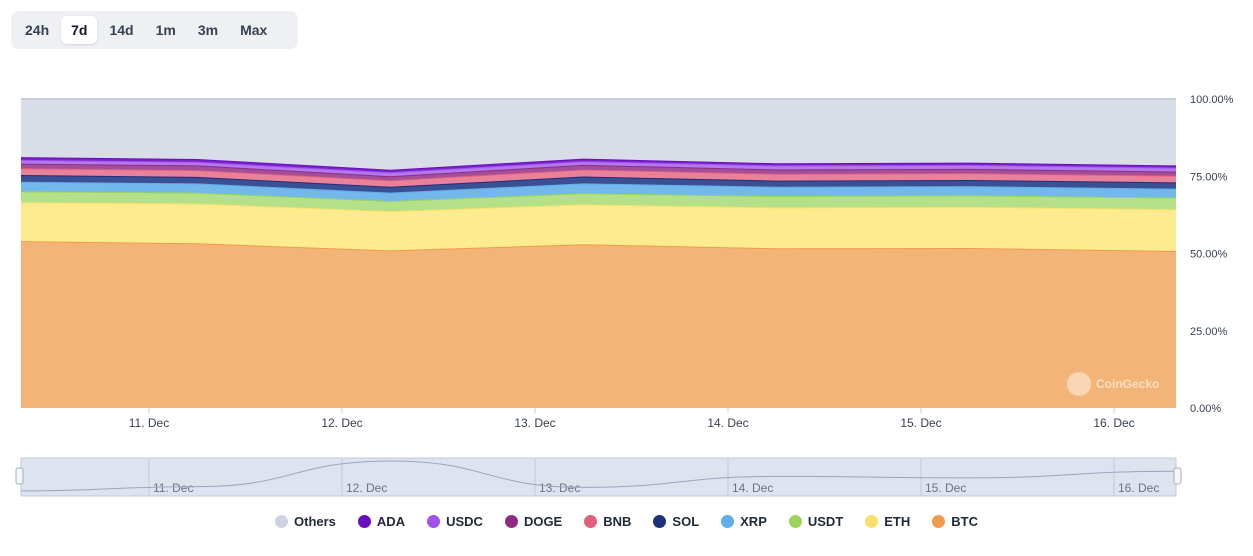 This screenshot has width=1253, height=556. Describe the element at coordinates (1079, 384) in the screenshot. I see `gecko-icon` at that location.